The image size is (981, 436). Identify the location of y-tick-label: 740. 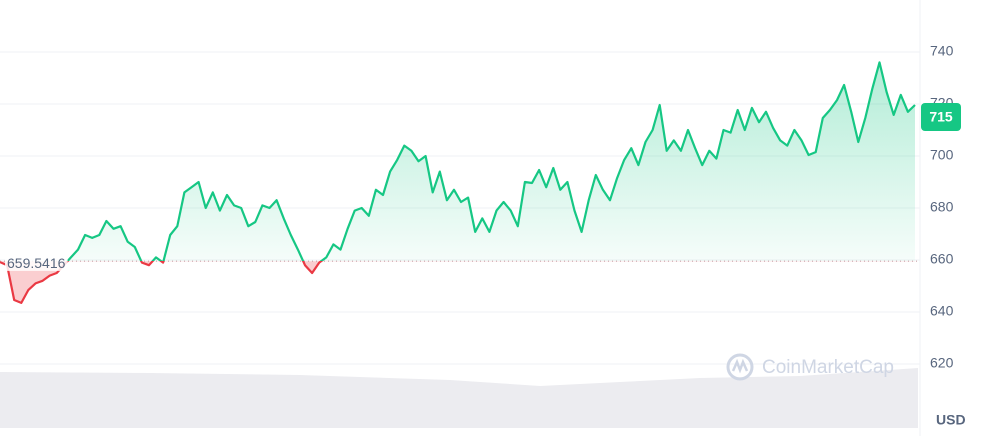
(942, 51).